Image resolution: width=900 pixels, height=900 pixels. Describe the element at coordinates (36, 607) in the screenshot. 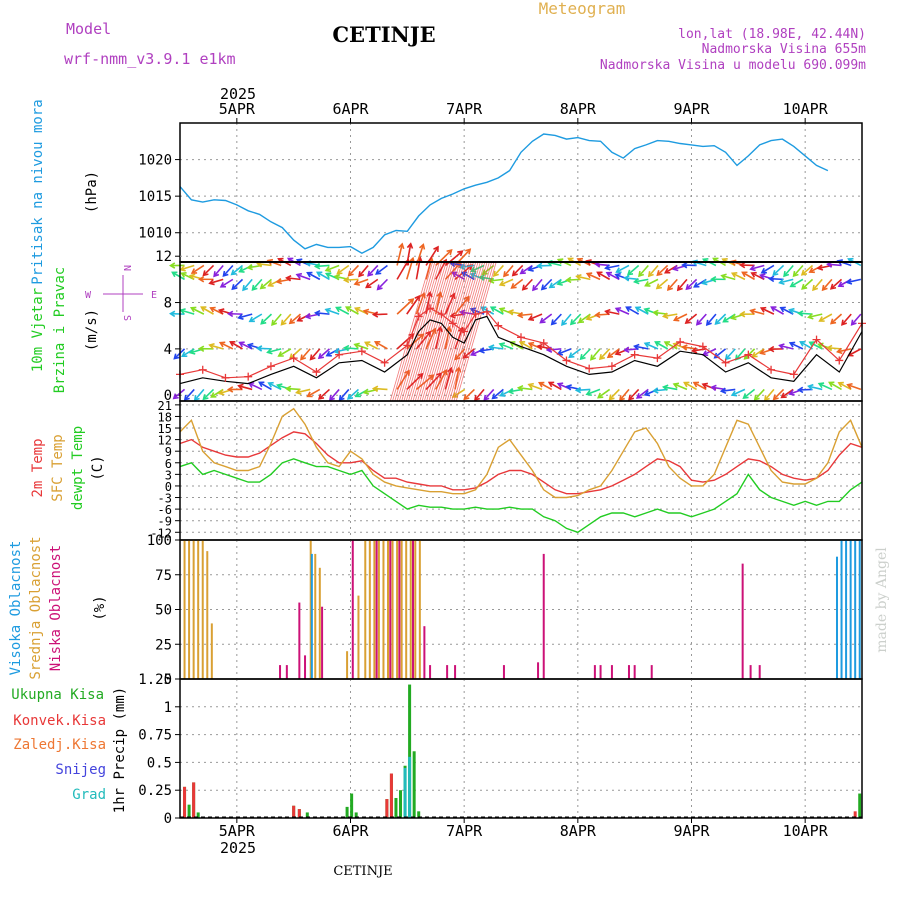

I see `cloud-ylabel-mid: Srednja Oblacnost` at that location.